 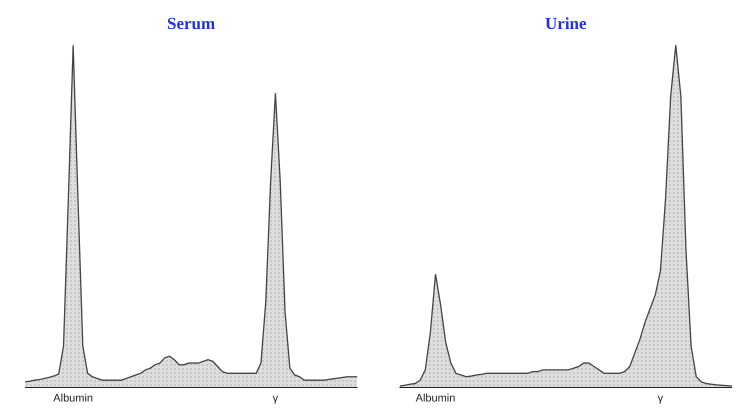 What do you see at coordinates (191, 23) in the screenshot?
I see `chart-title: Serum` at bounding box center [191, 23].